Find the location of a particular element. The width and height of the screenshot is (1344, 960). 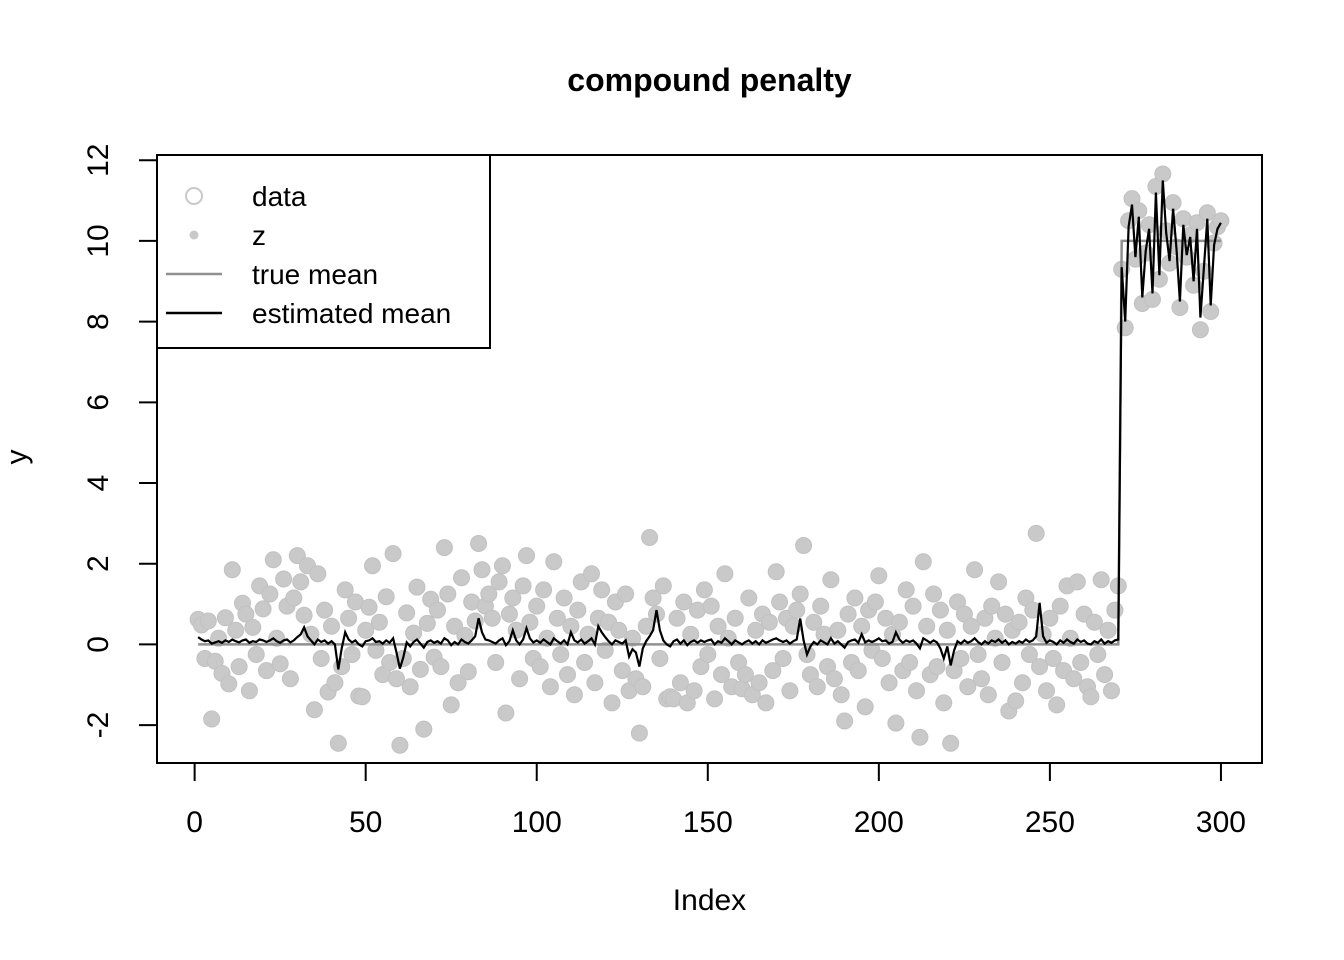

y-axis-ticks: -2 0 2 4 6 8 10 12 is located at coordinates (119, 441).